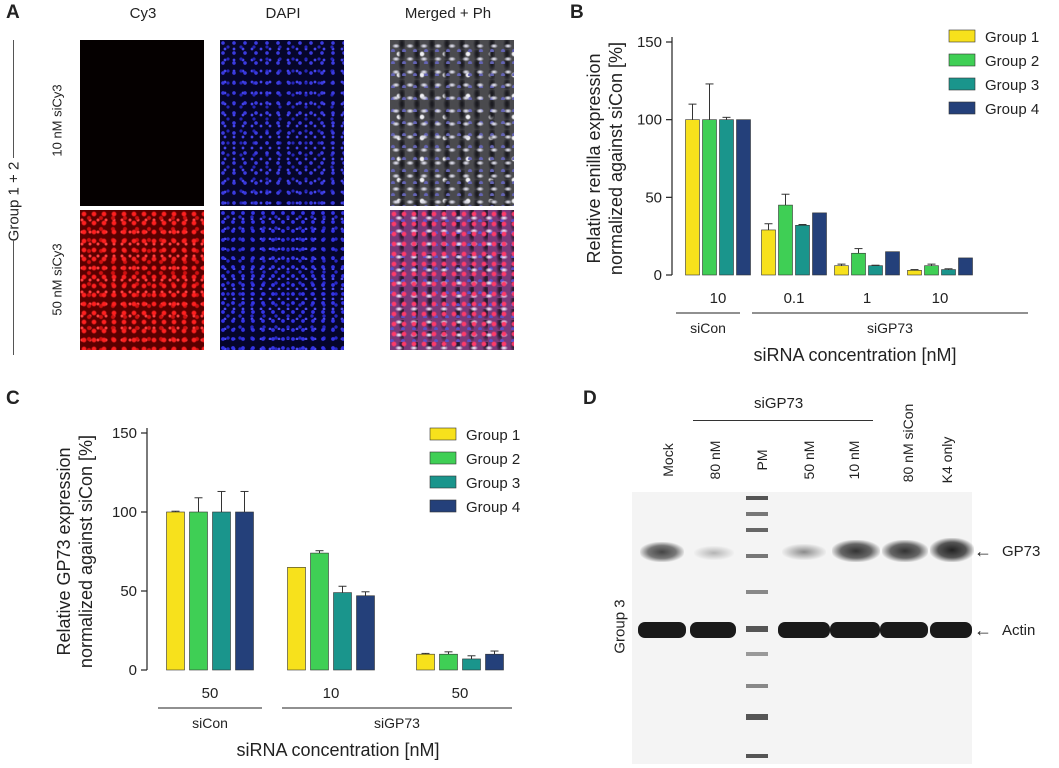 The image size is (1059, 768). What do you see at coordinates (653, 197) in the screenshot?
I see `chart-b-y-tick-label: 50` at bounding box center [653, 197].